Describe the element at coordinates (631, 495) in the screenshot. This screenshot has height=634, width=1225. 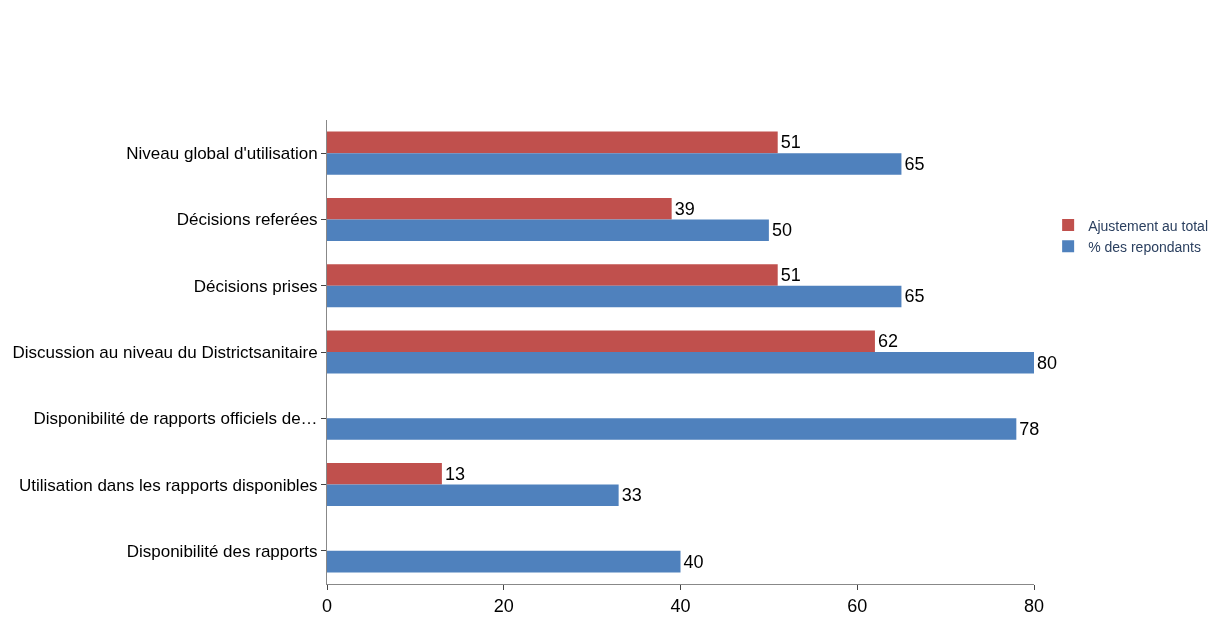
I see `data-label: 33` at that location.